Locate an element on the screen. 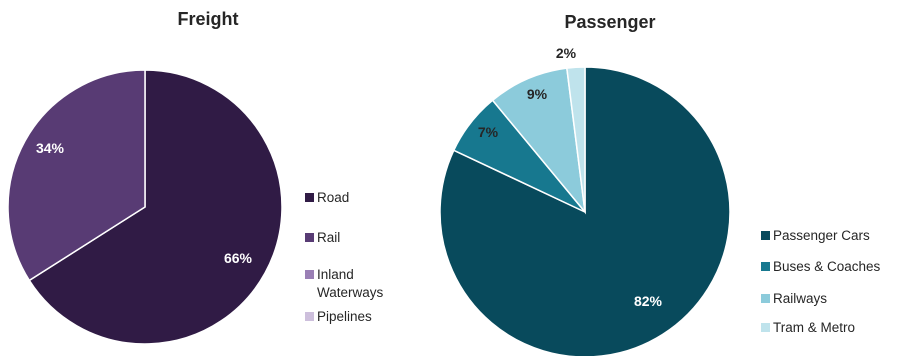 This screenshot has height=356, width=900. passenger-data-label-passenger-cars: 82% is located at coordinates (648, 301).